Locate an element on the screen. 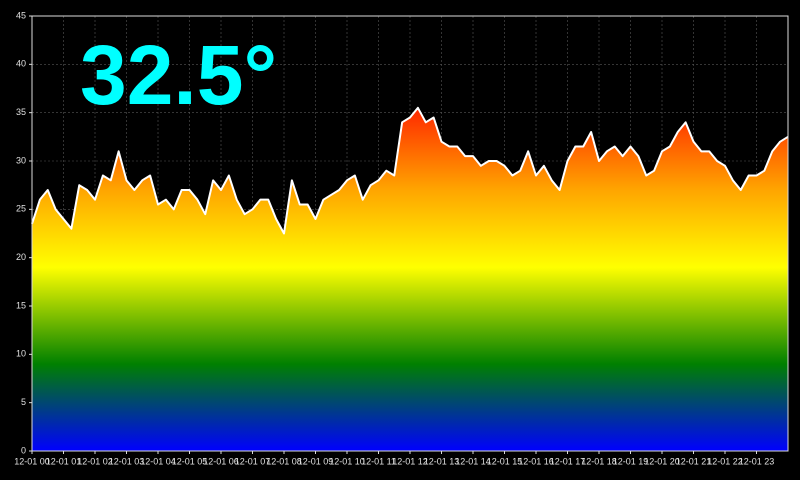 This screenshot has width=800, height=480. x-tick-label: 12-01 10 is located at coordinates (347, 461).